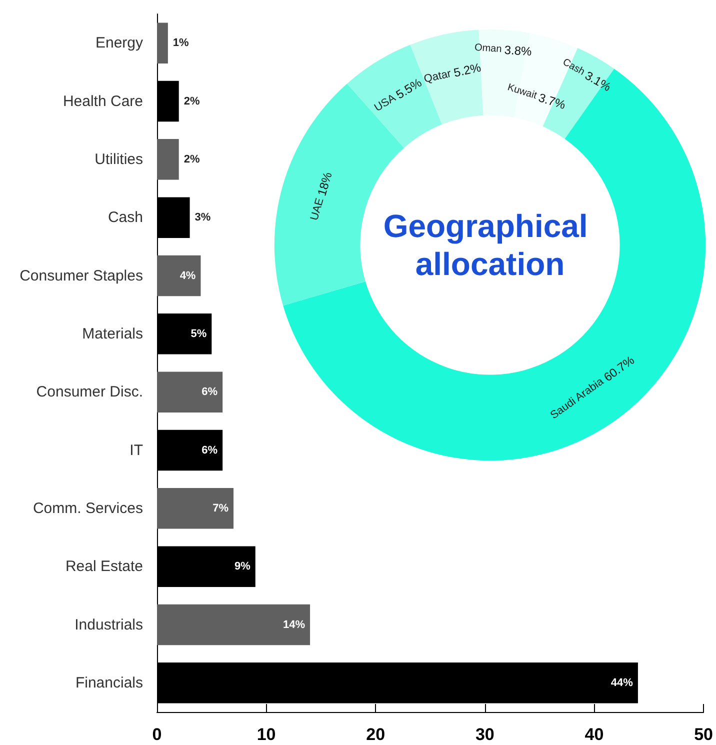  What do you see at coordinates (119, 43) in the screenshot?
I see `y-tick-label: Energy` at bounding box center [119, 43].